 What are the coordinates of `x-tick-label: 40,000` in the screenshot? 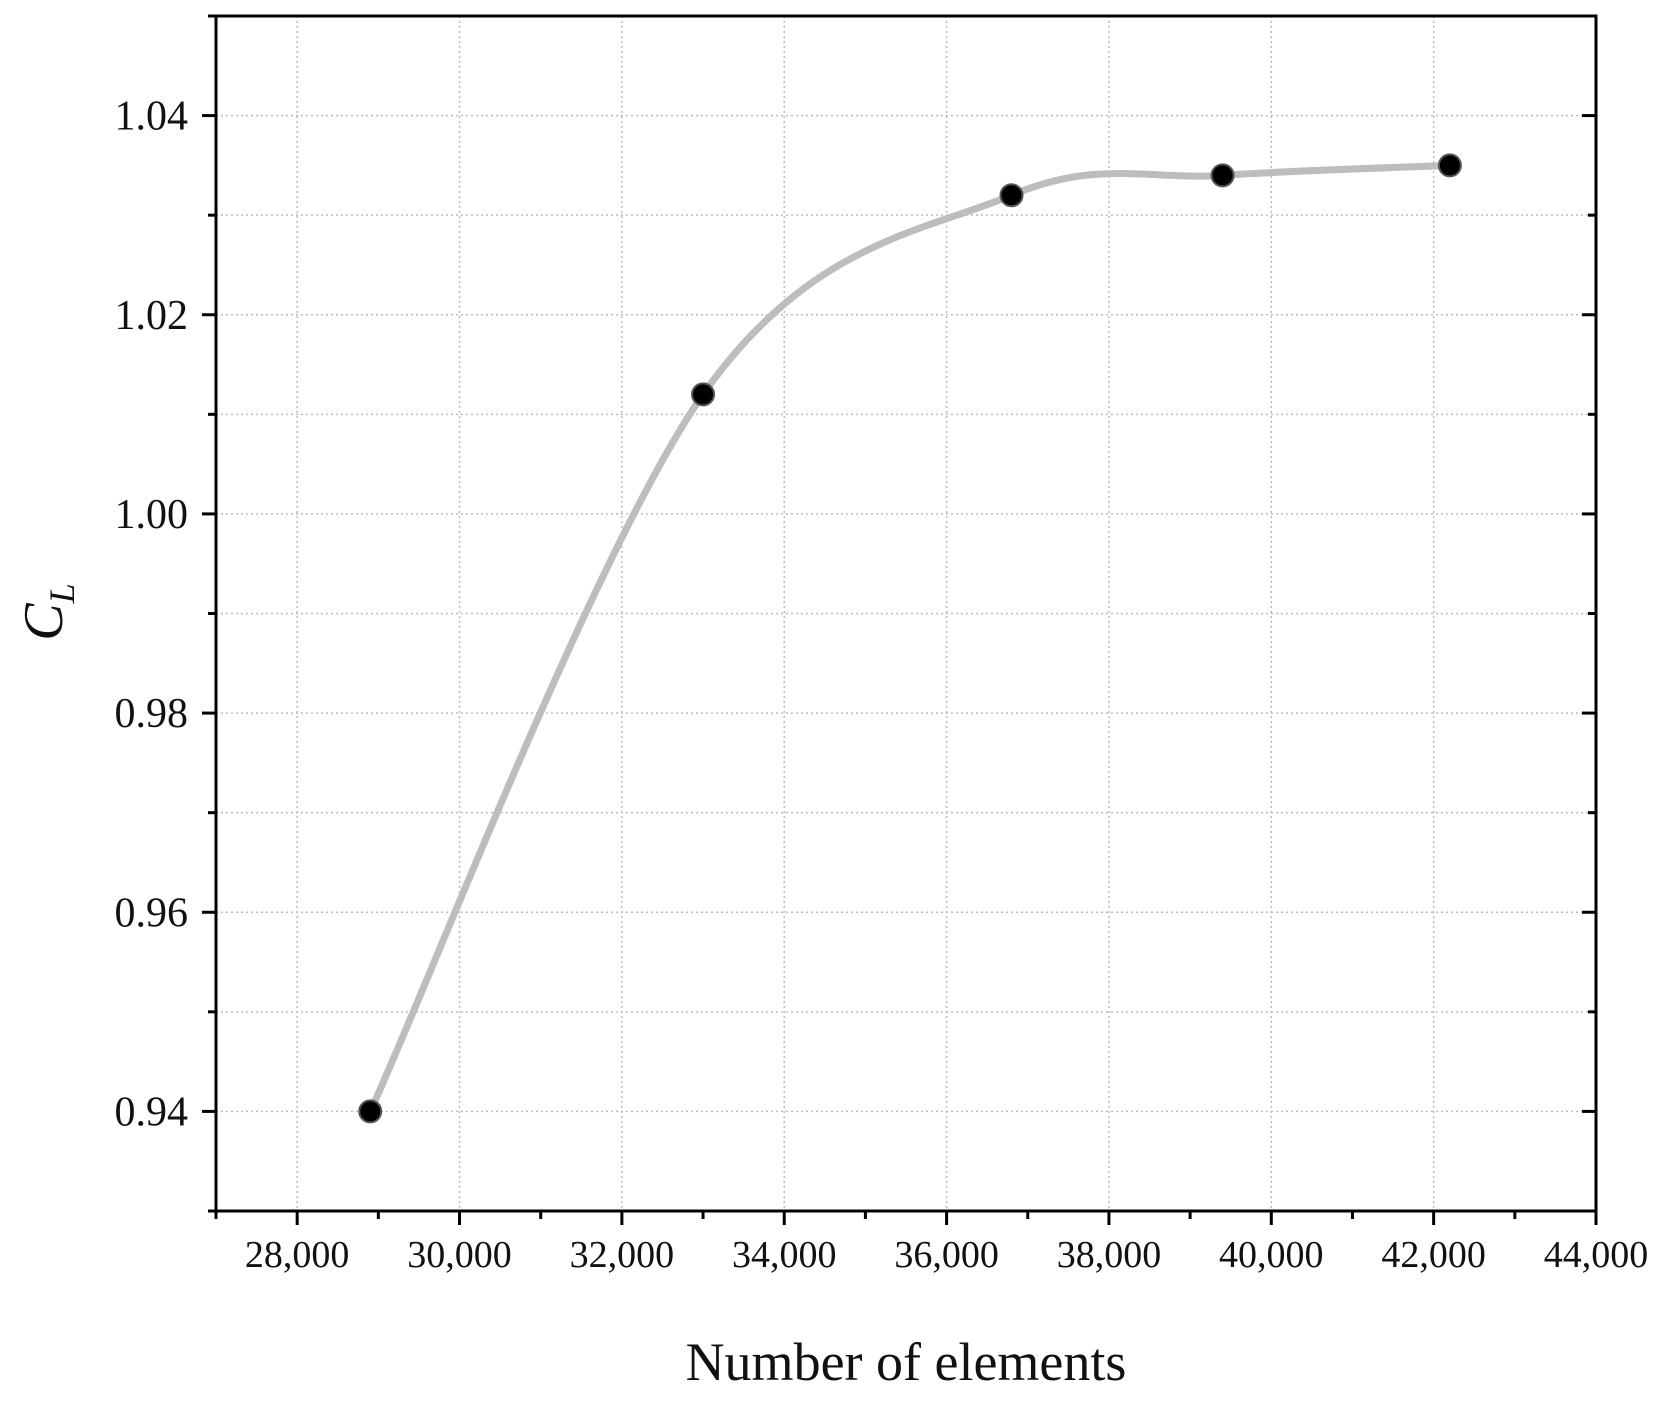 It's located at (1271, 1255).